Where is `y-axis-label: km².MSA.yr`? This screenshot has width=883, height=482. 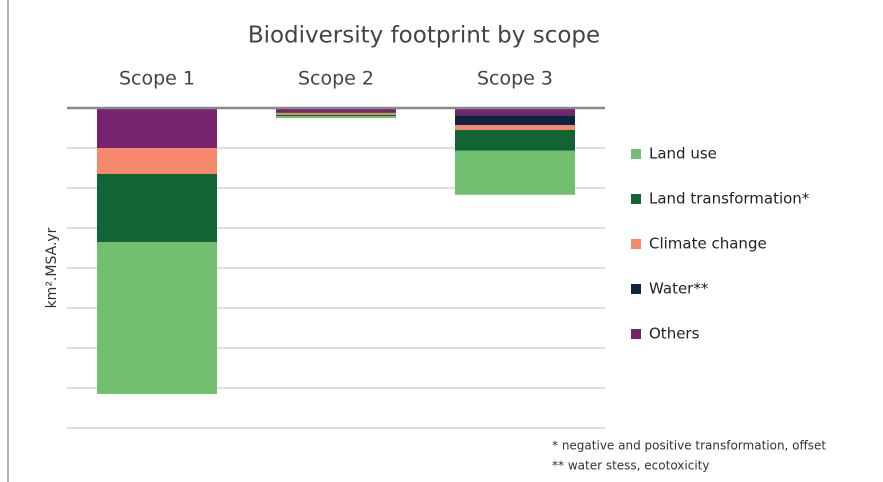 y-axis-label: km².MSA.yr is located at coordinates (52, 267).